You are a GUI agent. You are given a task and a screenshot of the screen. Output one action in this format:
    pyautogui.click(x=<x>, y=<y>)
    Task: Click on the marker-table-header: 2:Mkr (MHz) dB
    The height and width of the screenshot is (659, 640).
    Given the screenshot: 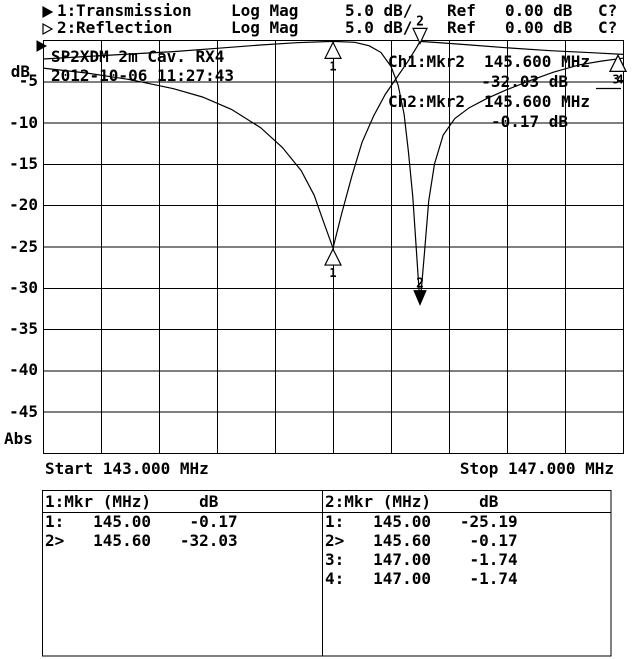 What is the action you would take?
    pyautogui.click(x=412, y=501)
    